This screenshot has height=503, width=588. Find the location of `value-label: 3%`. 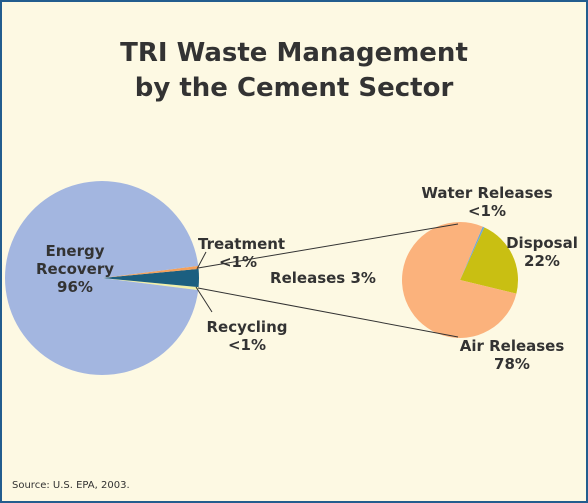

value-label: 3% is located at coordinates (363, 278).